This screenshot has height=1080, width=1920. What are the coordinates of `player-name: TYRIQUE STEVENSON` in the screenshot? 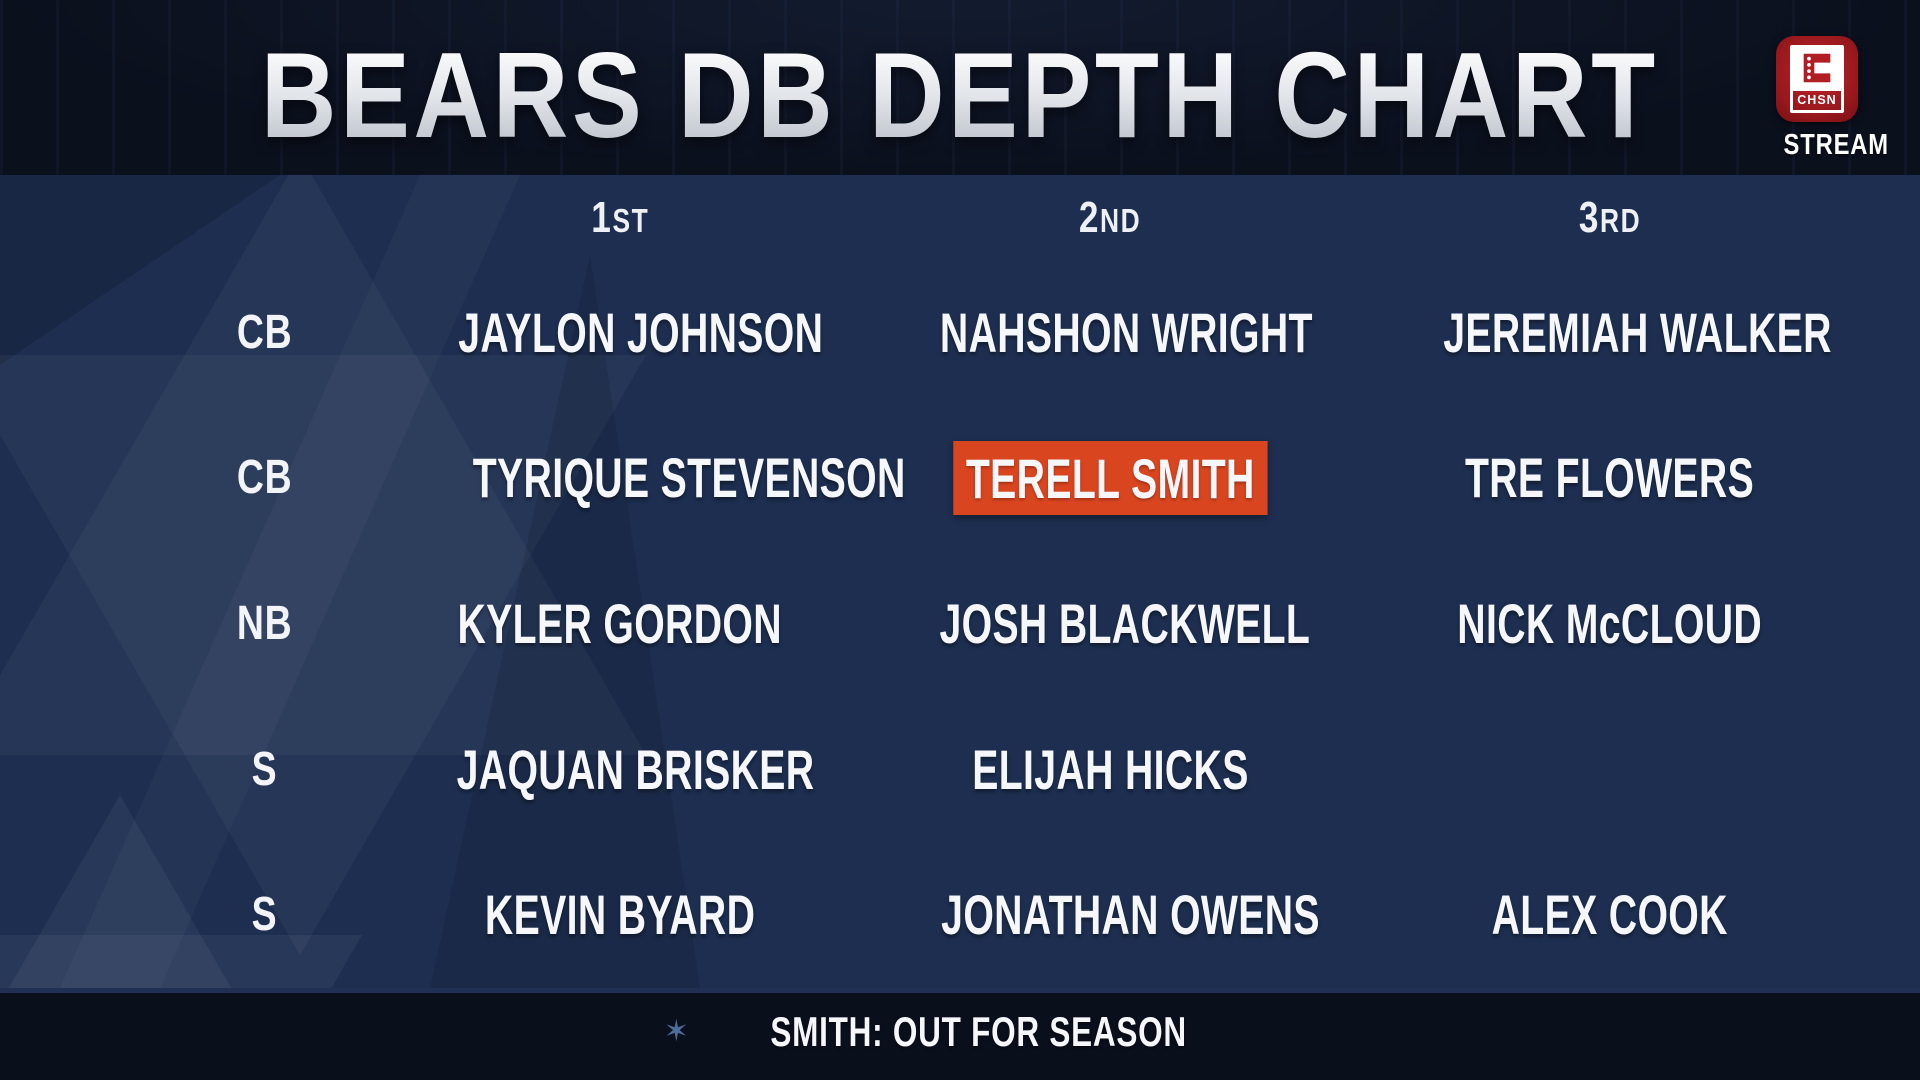 It's located at (689, 478).